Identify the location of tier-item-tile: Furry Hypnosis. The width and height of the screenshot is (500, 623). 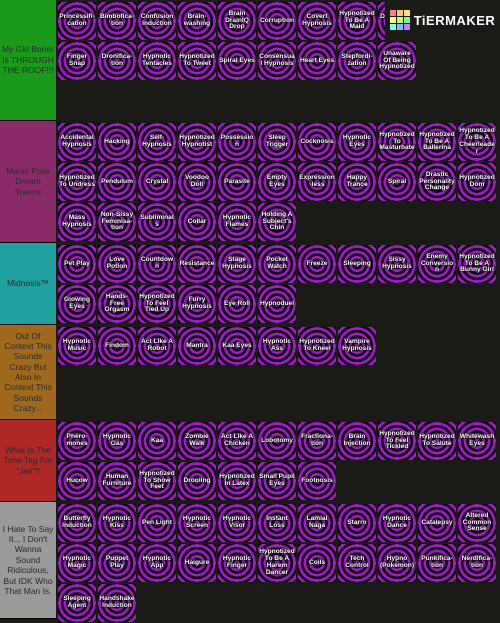
(197, 304).